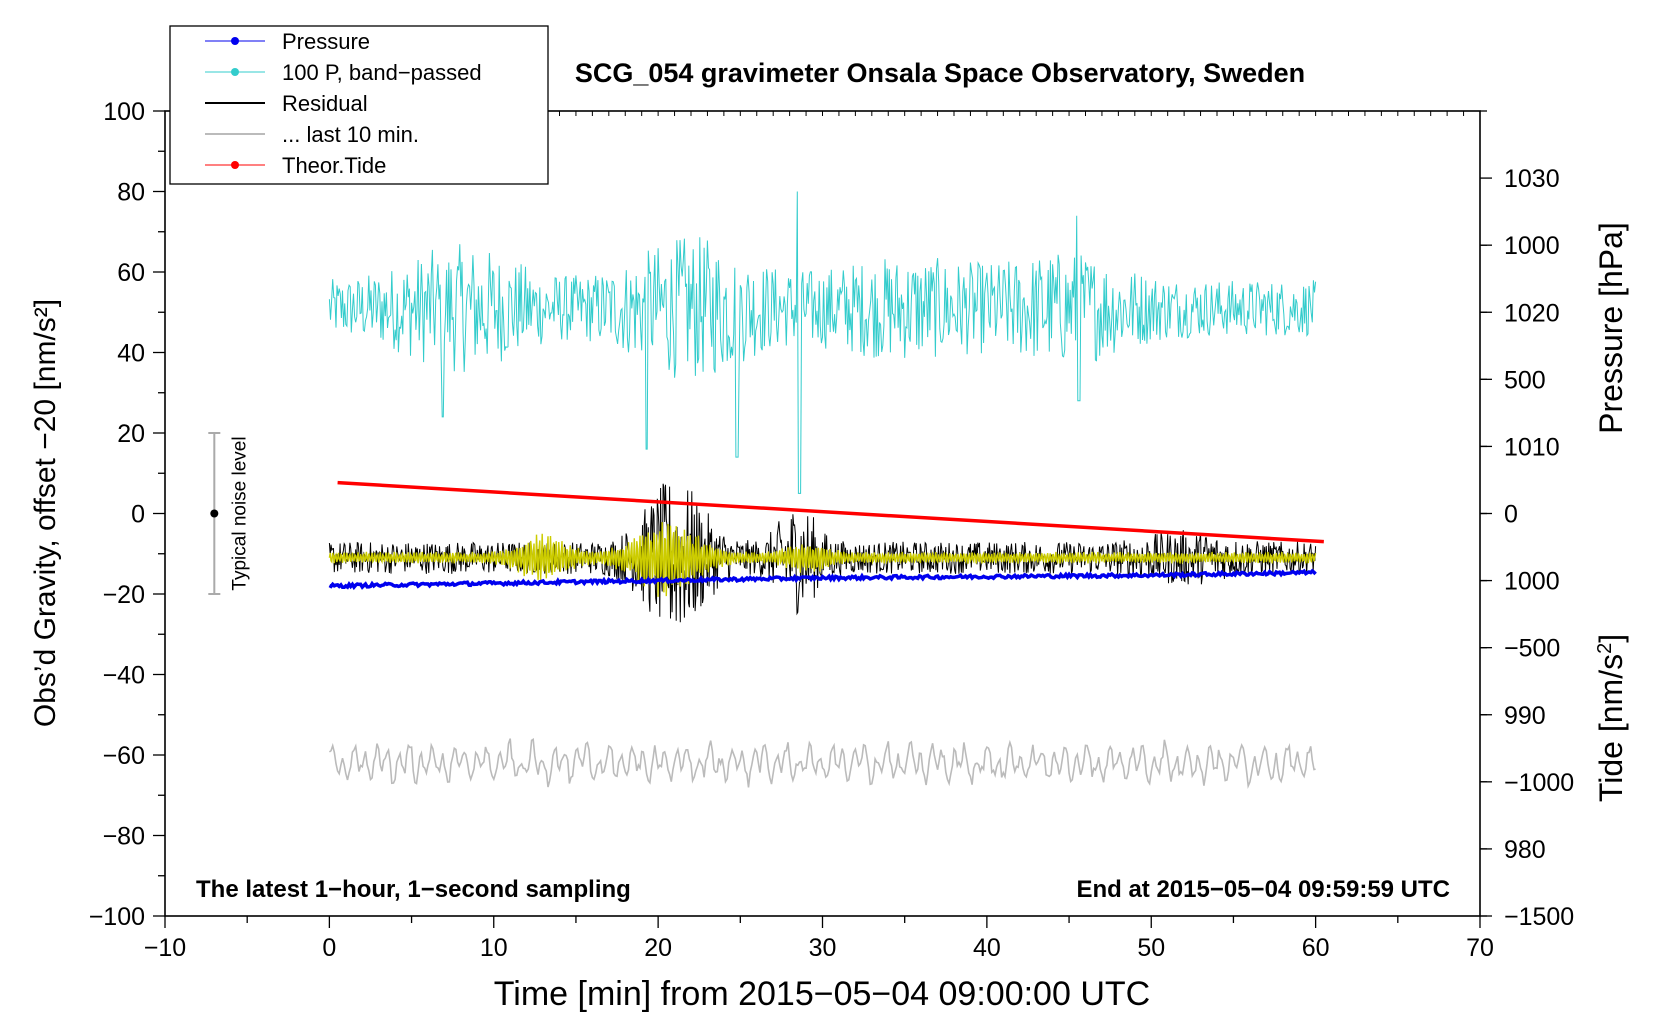  Describe the element at coordinates (1532, 246) in the screenshot. I see `y-tide-tick-label: 1000` at that location.